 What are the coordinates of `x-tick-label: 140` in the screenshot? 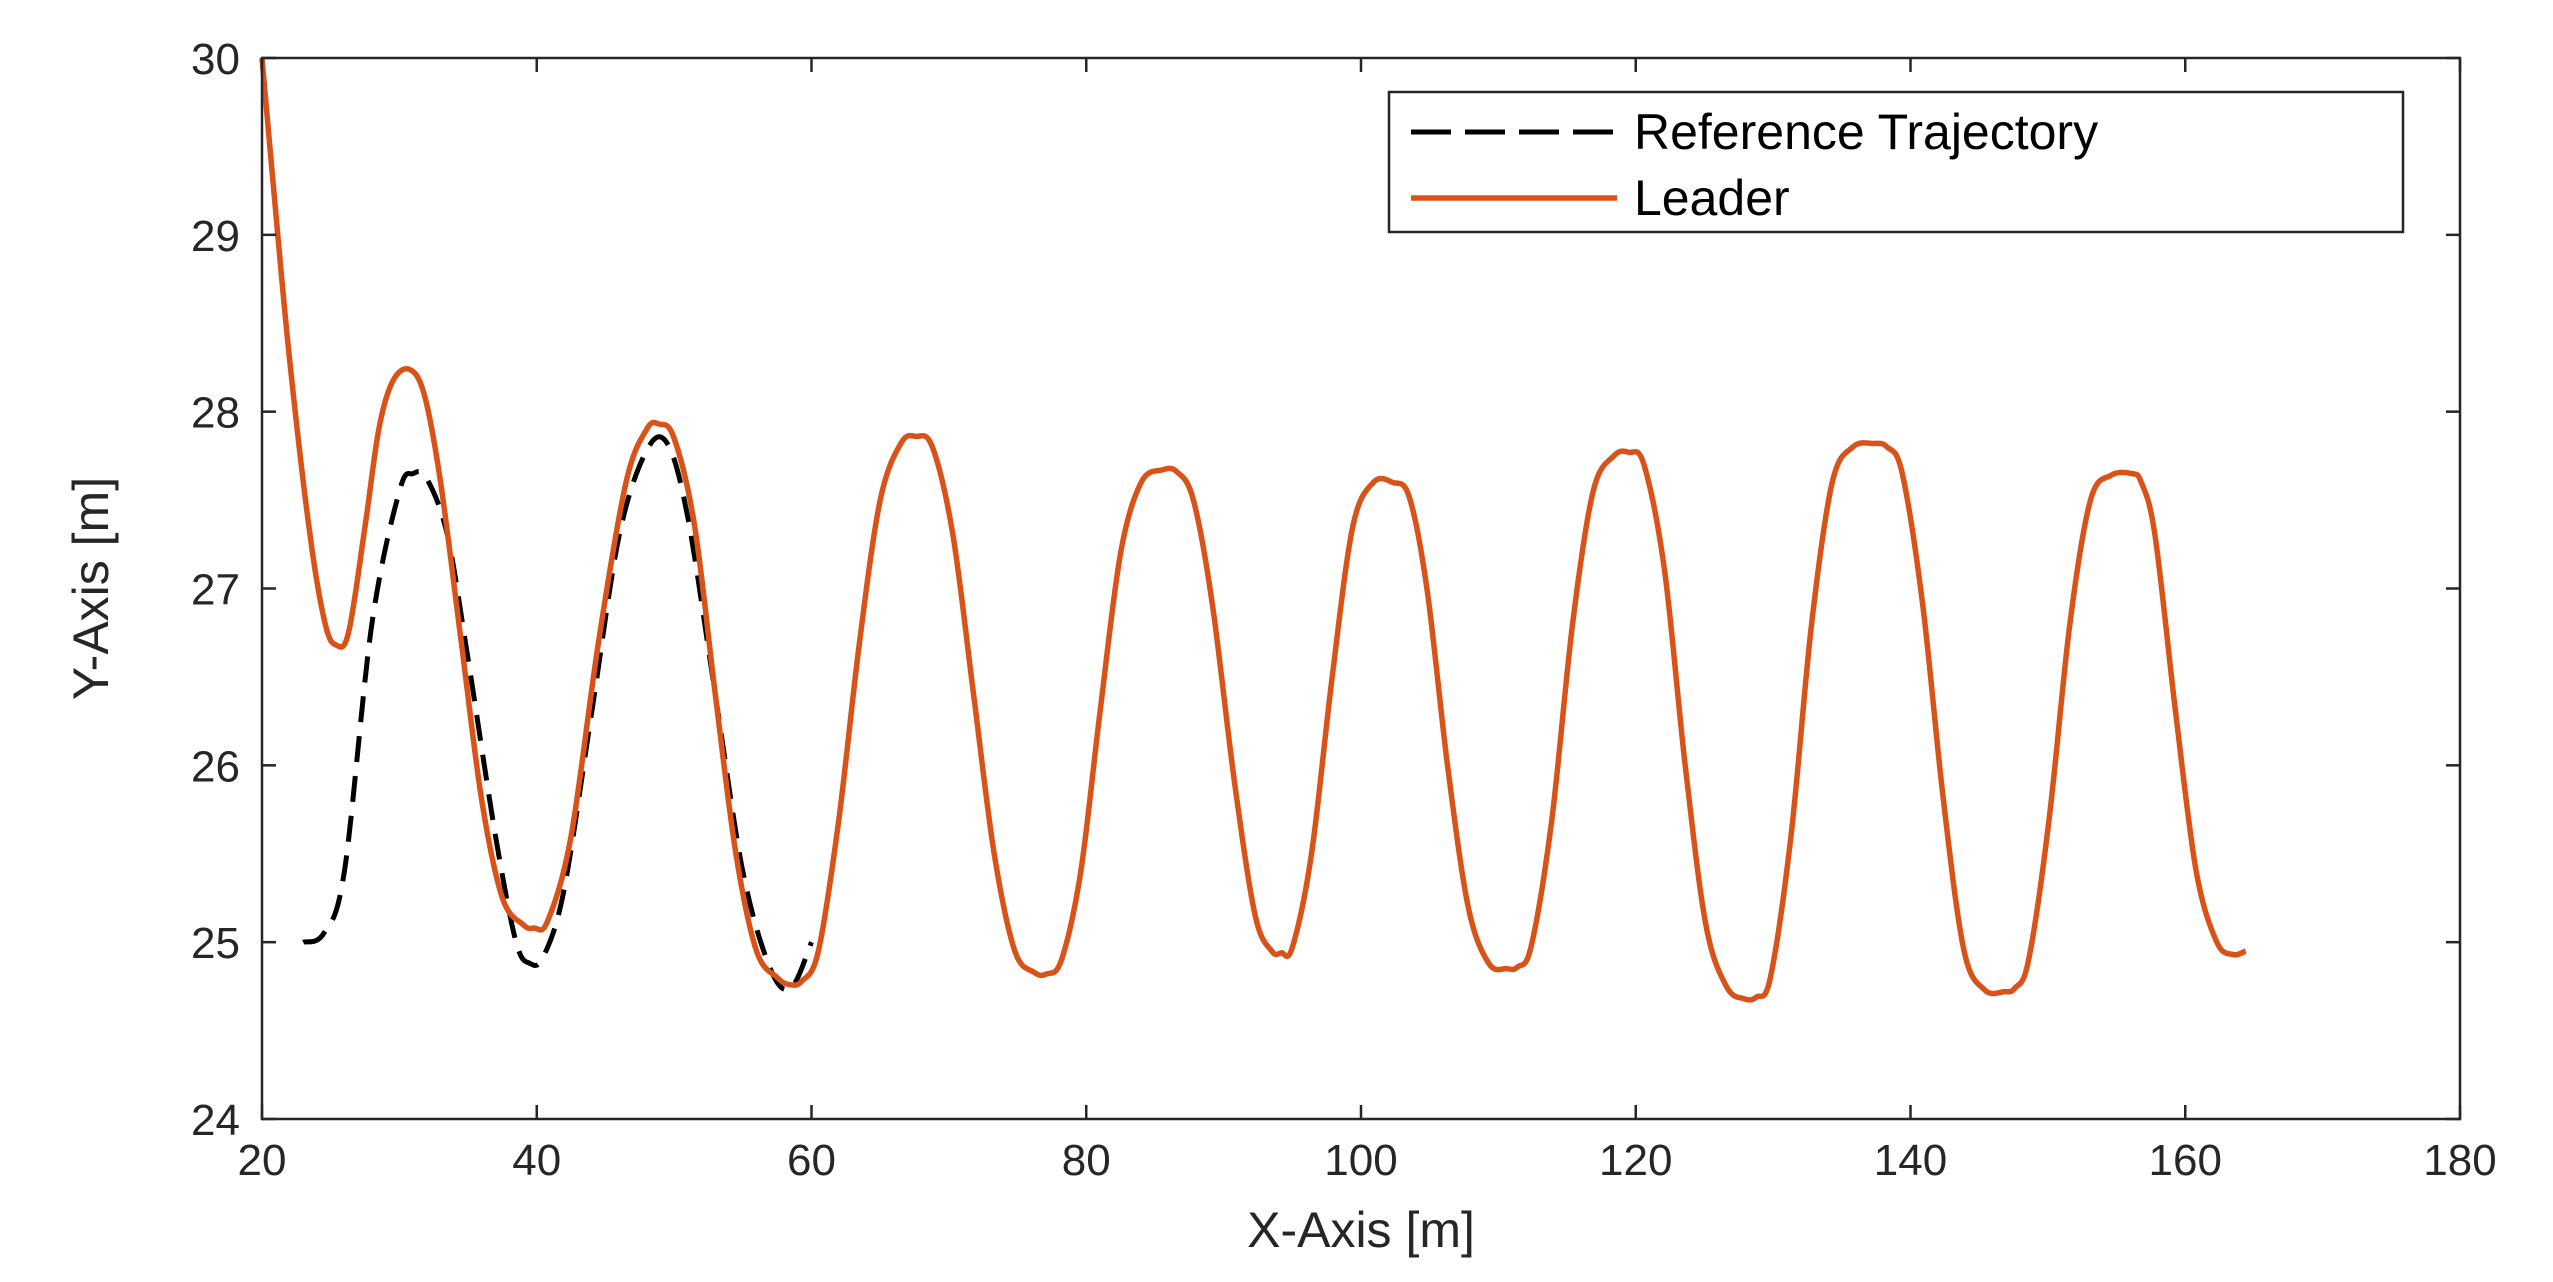 It's located at (1910, 1160).